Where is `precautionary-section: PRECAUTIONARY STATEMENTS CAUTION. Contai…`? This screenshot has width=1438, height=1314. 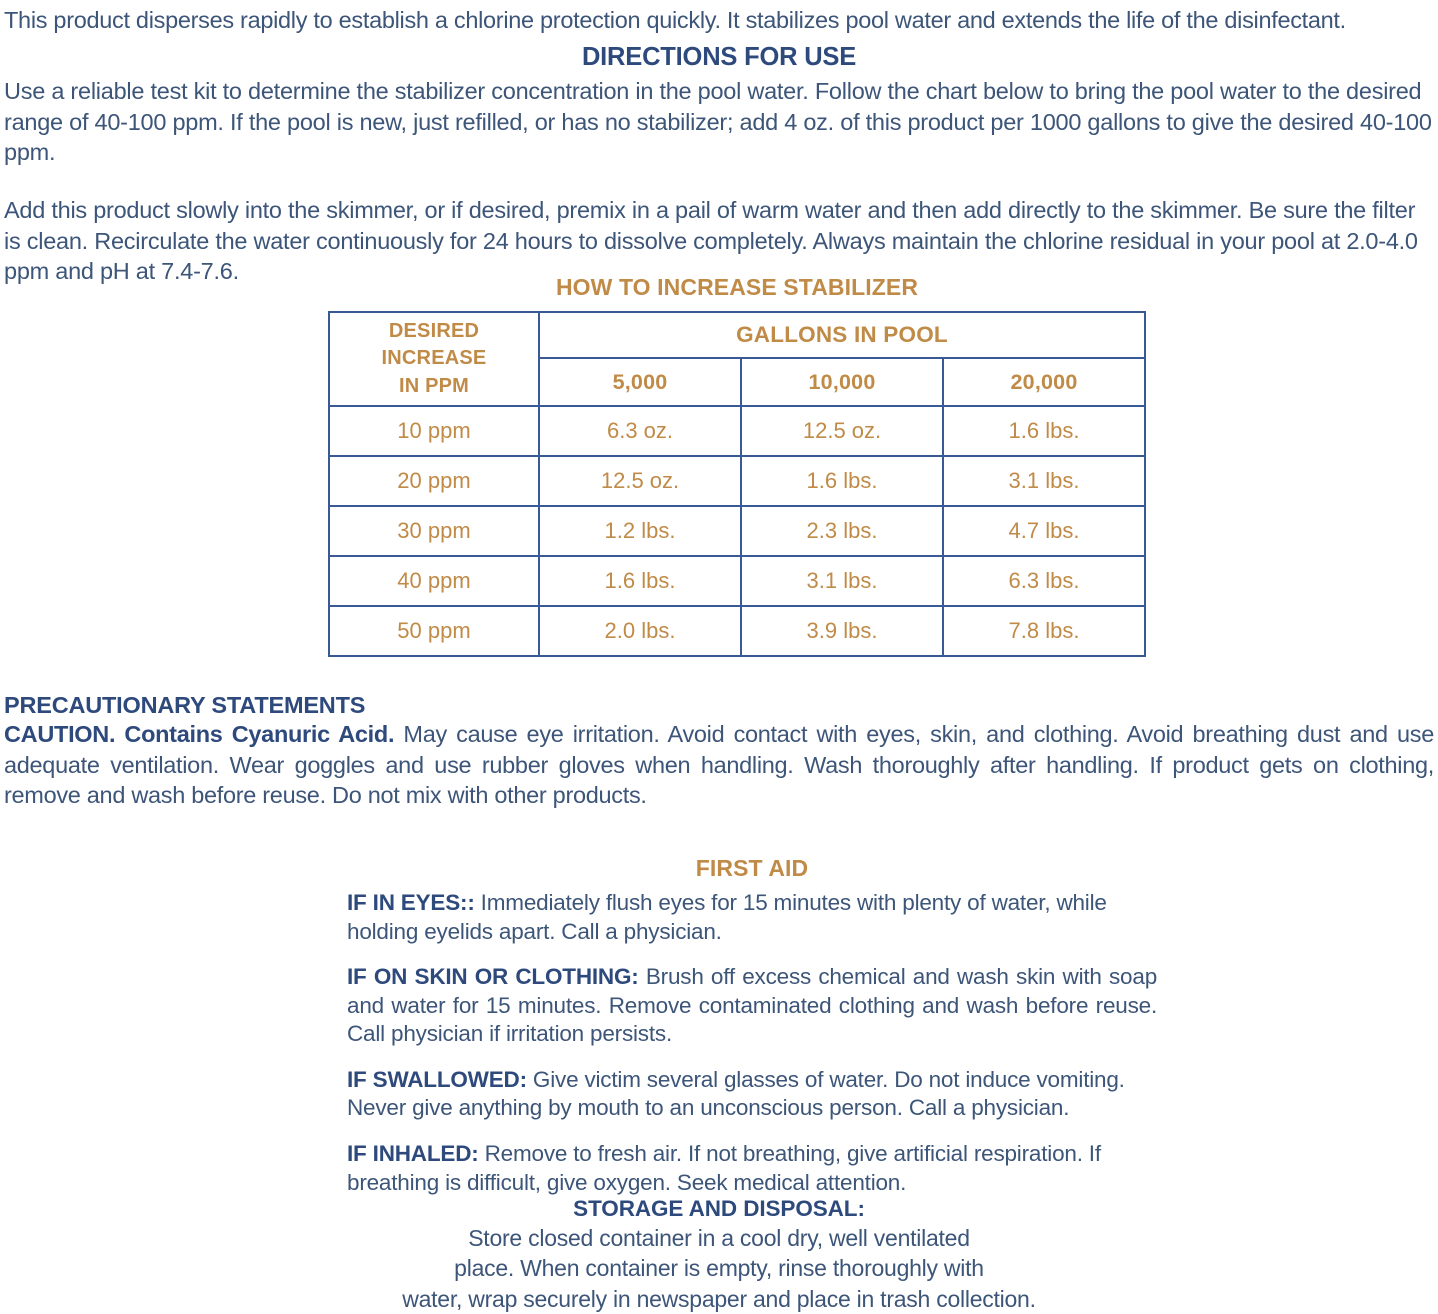 precautionary-section: PRECAUTIONARY STATEMENTS CAUTION. Contai… is located at coordinates (719, 751).